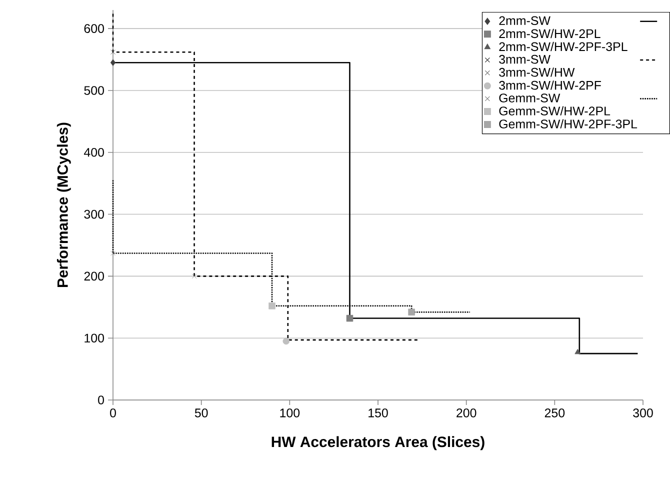 This screenshot has width=670, height=483. Describe the element at coordinates (94, 90) in the screenshot. I see `y-tick-label: 500` at that location.